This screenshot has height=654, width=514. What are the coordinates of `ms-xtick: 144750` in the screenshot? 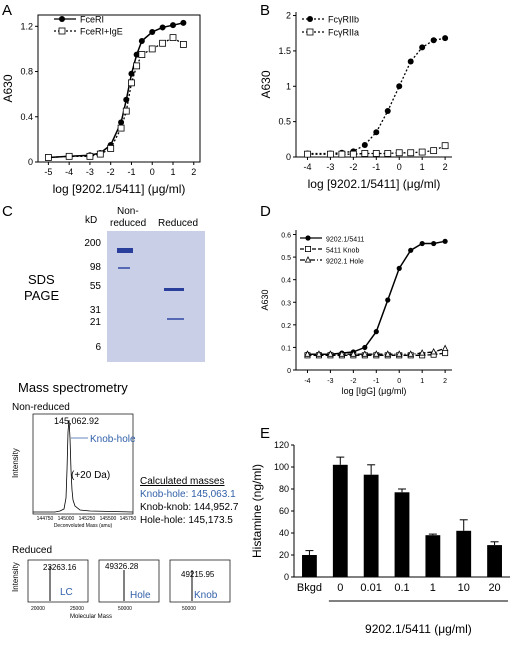 It's located at (45, 519).